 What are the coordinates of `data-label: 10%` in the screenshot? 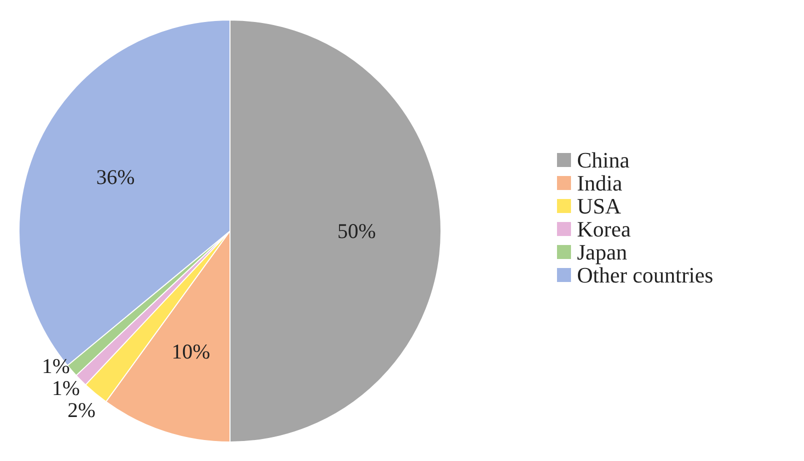 It's located at (191, 351).